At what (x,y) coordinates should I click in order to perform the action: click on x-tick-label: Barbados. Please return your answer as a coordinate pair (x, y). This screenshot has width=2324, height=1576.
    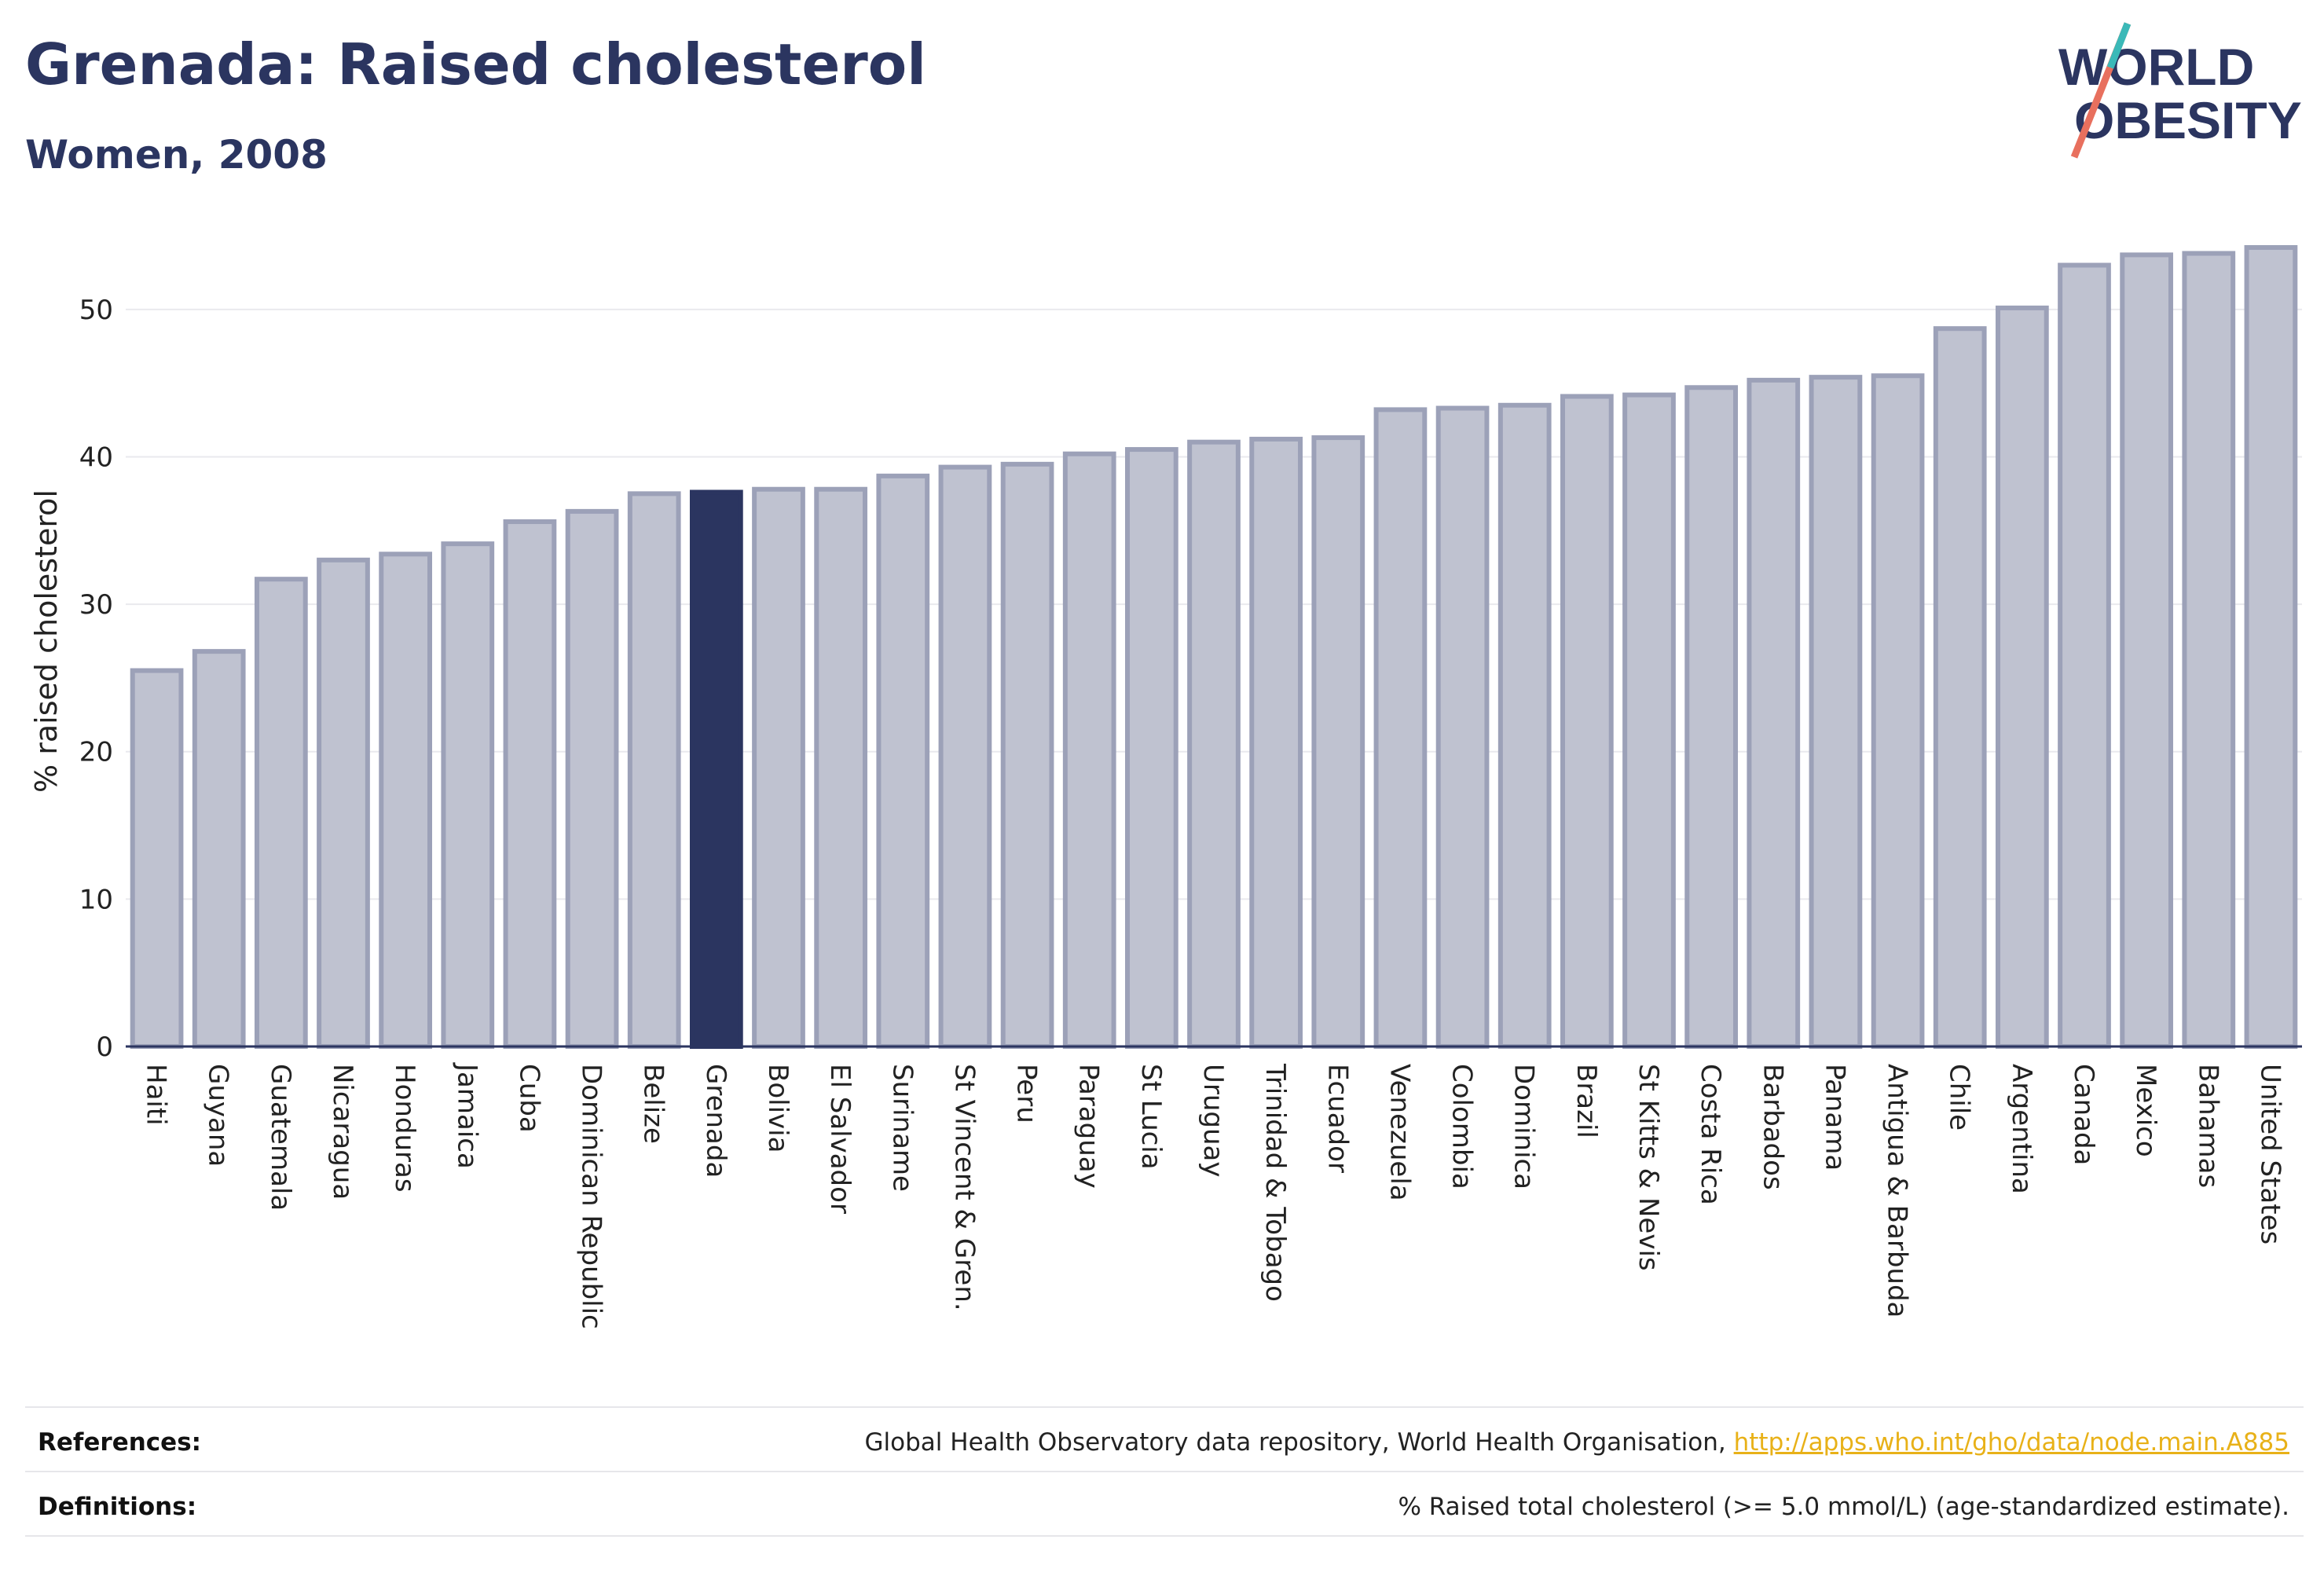
    Looking at the image, I should click on (1772, 1127).